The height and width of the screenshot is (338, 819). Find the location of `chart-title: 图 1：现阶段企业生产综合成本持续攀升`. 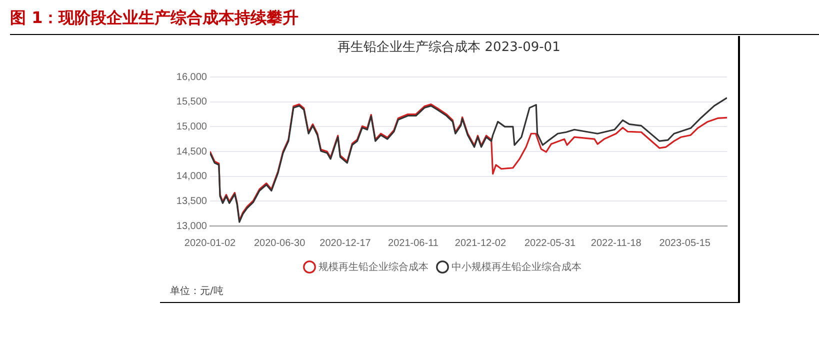

chart-title: 图 1：现阶段企业生产综合成本持续攀升 is located at coordinates (414, 20).